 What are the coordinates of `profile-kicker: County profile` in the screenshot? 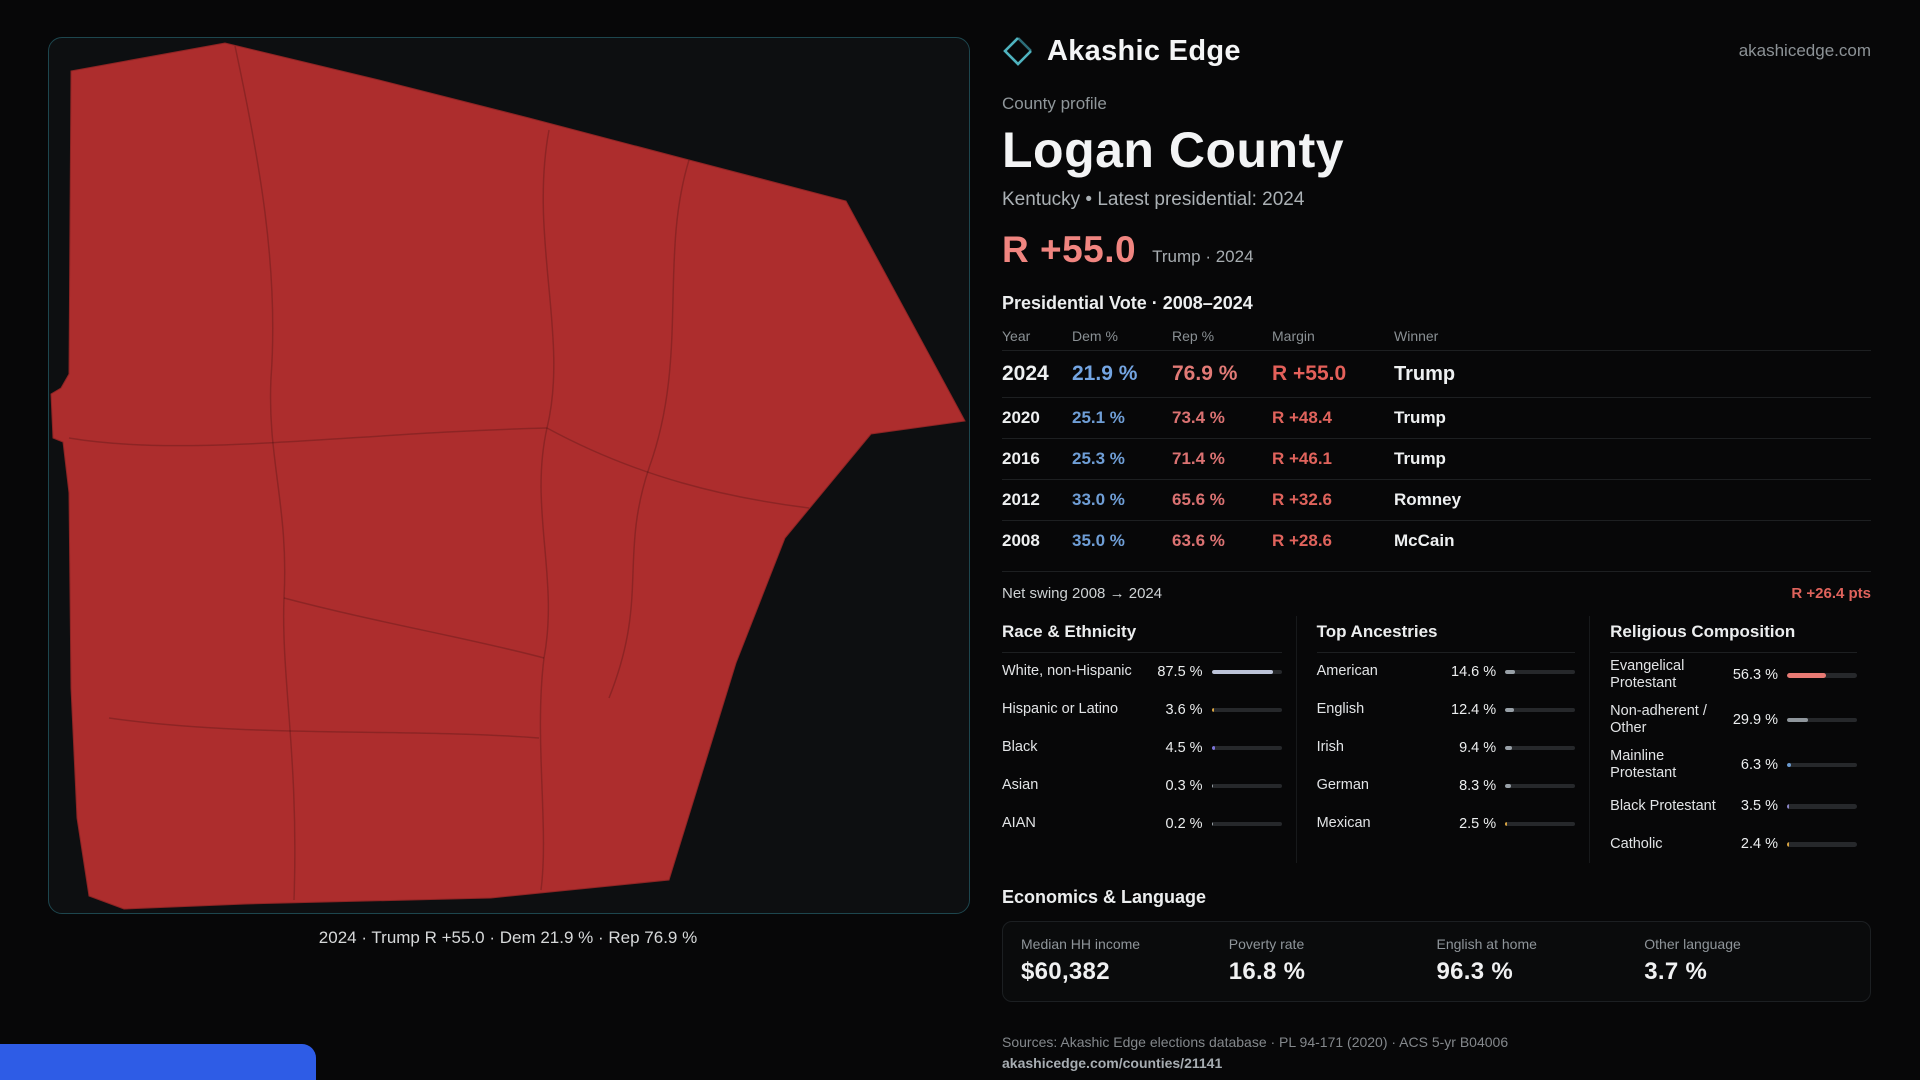 It's located at (1054, 103).